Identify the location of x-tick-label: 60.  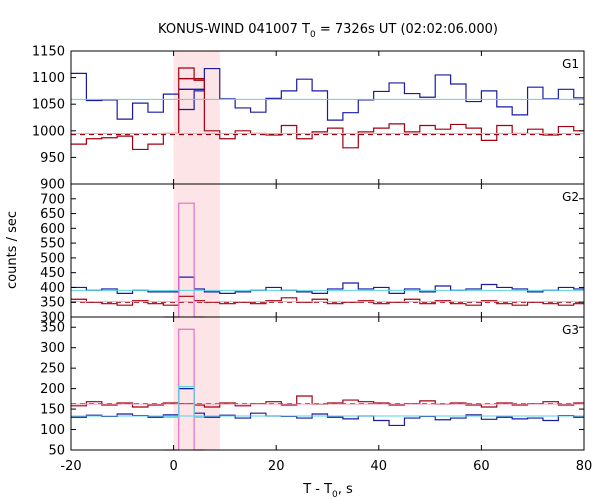
(481, 466).